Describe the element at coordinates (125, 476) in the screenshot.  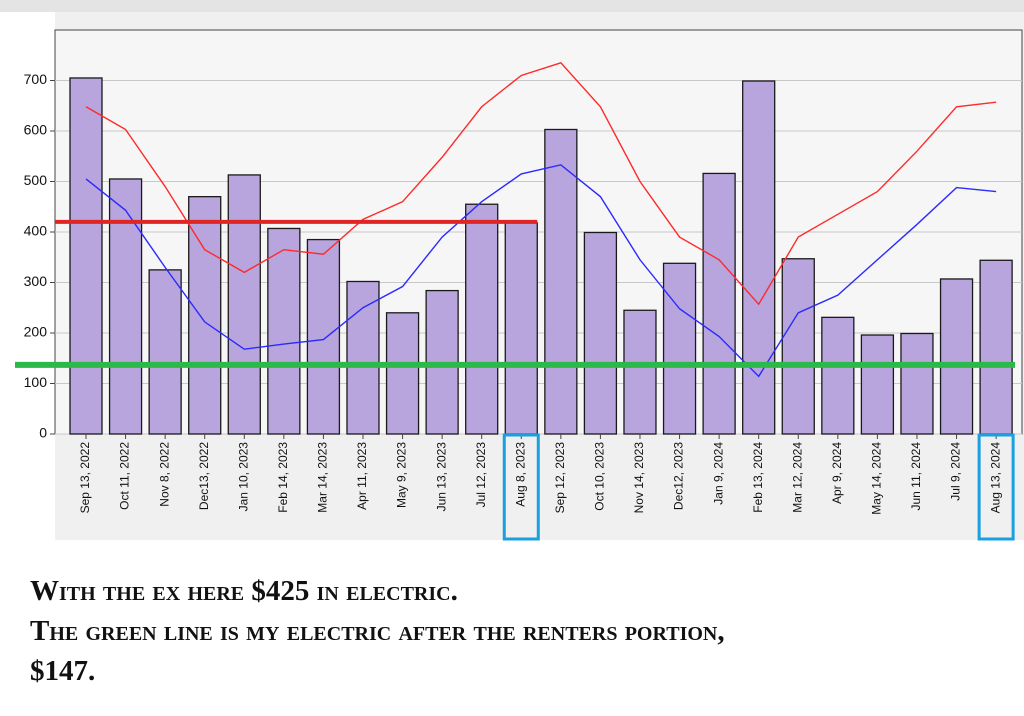
I see `x-tick-label: Oct 11, 2022` at that location.